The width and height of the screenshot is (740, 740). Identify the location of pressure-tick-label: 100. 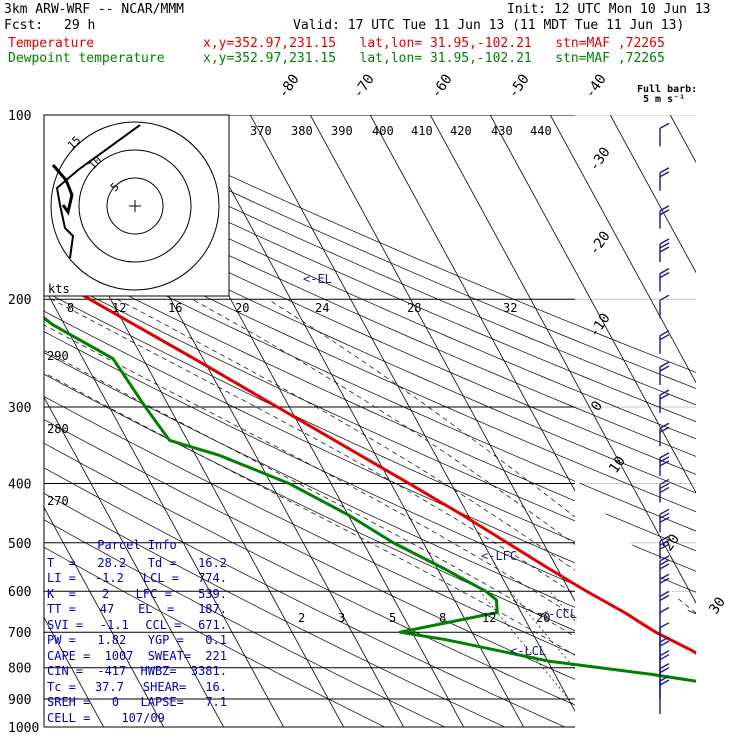
(19, 116).